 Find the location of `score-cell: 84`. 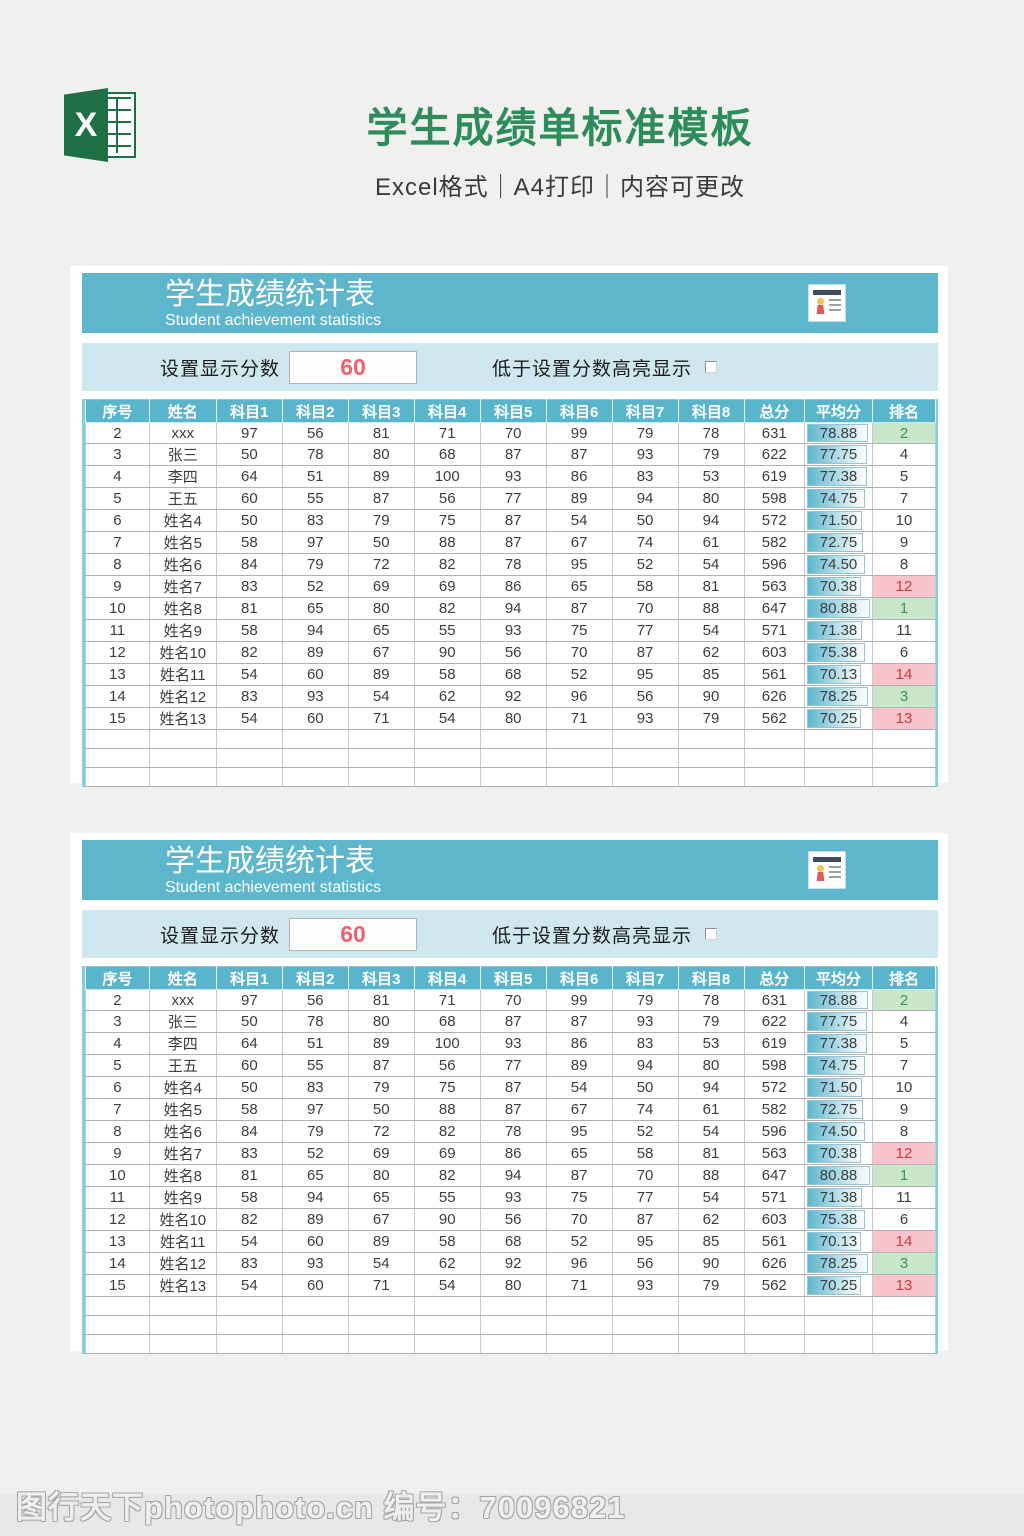

score-cell: 84 is located at coordinates (249, 1131).